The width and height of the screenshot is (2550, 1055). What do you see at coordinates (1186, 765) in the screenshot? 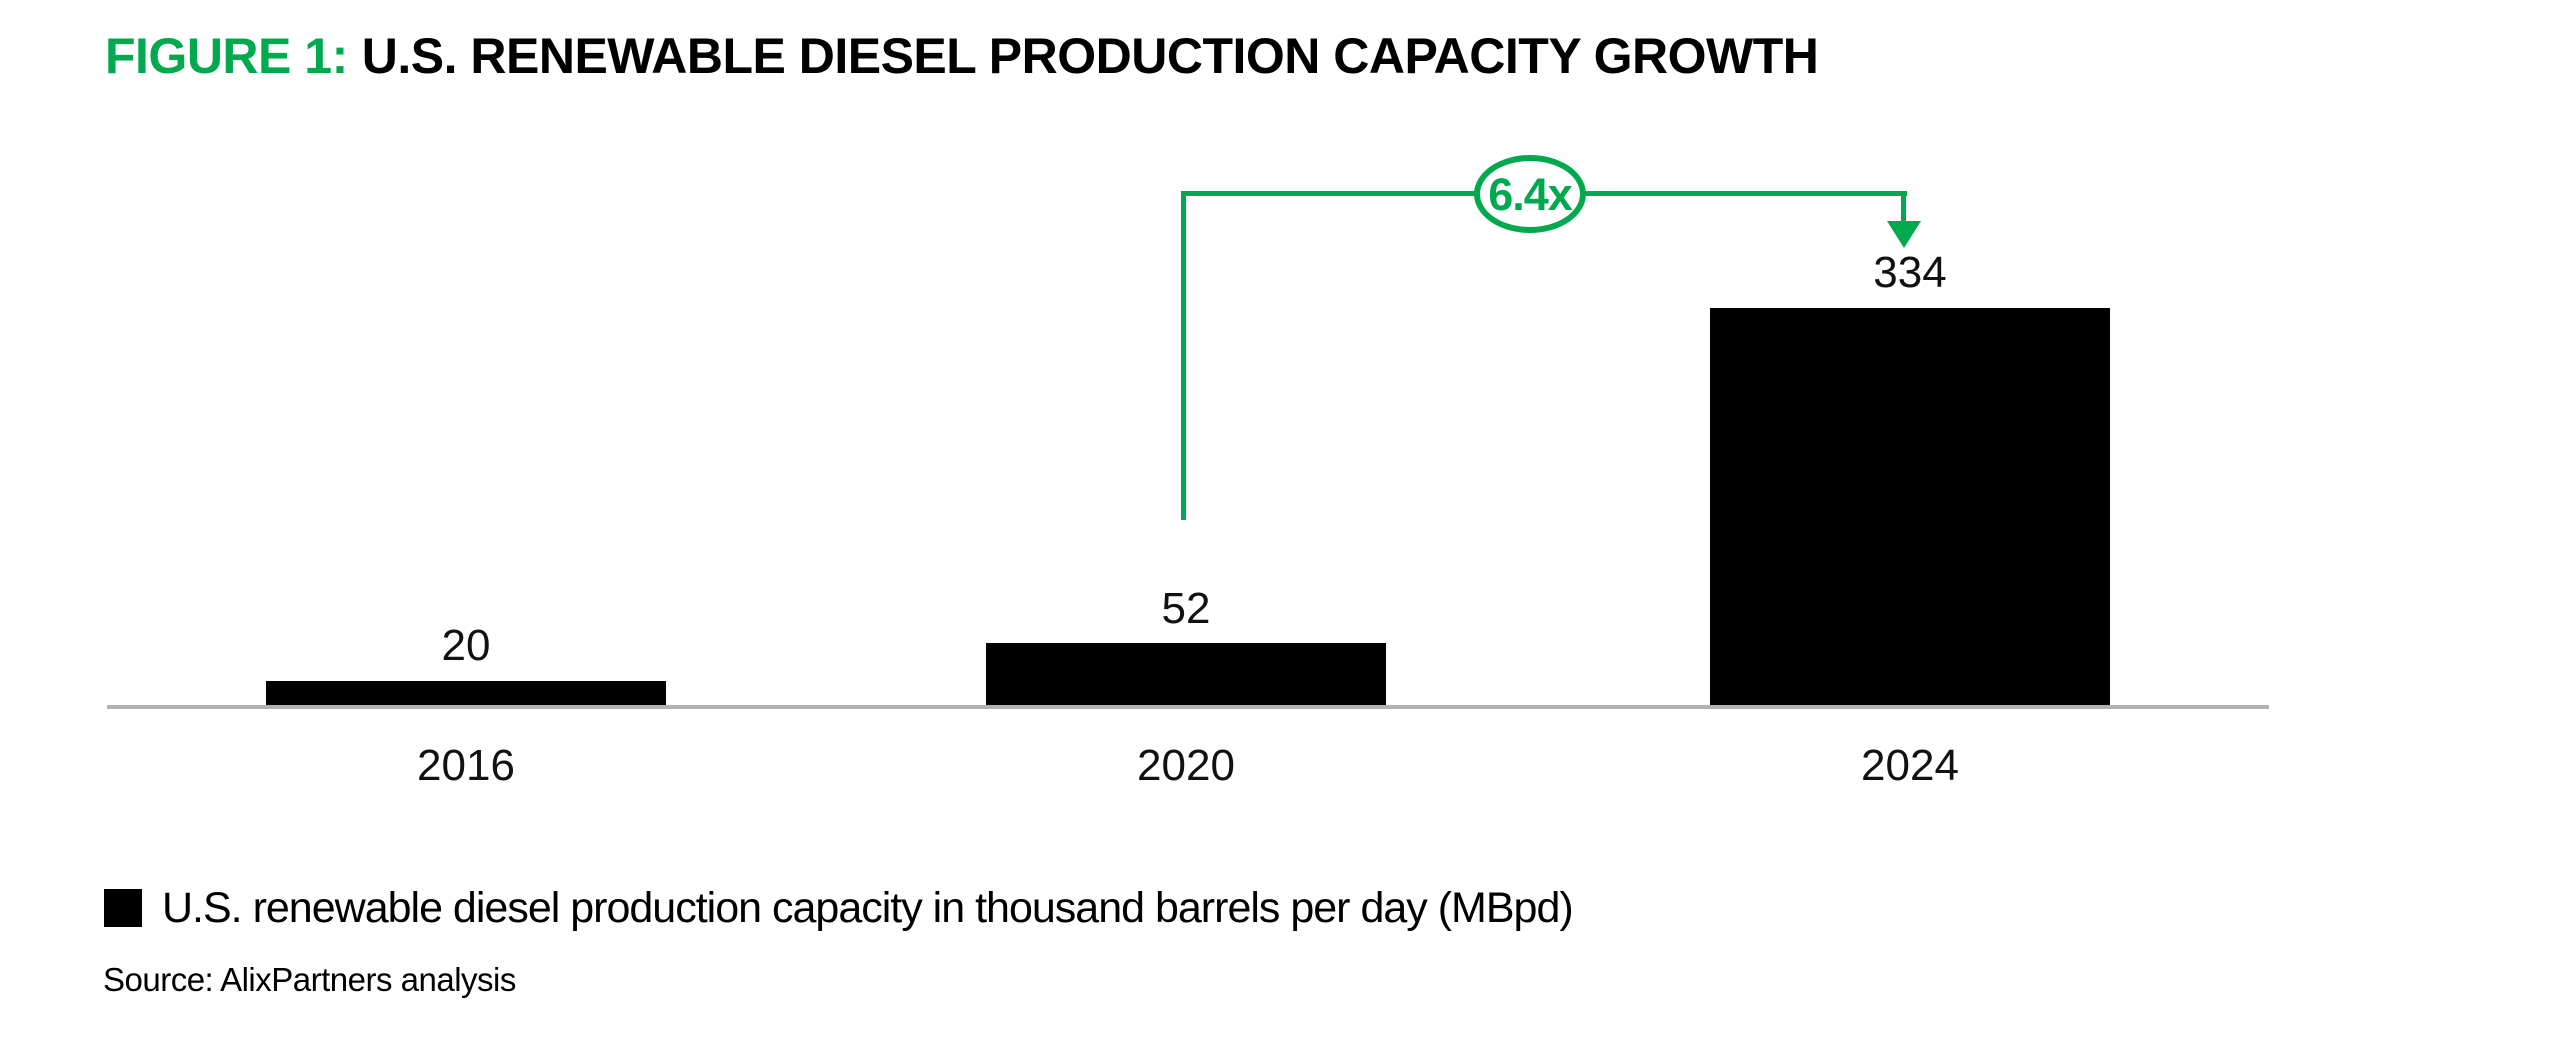
I see `axis-label-2020: 2020` at bounding box center [1186, 765].